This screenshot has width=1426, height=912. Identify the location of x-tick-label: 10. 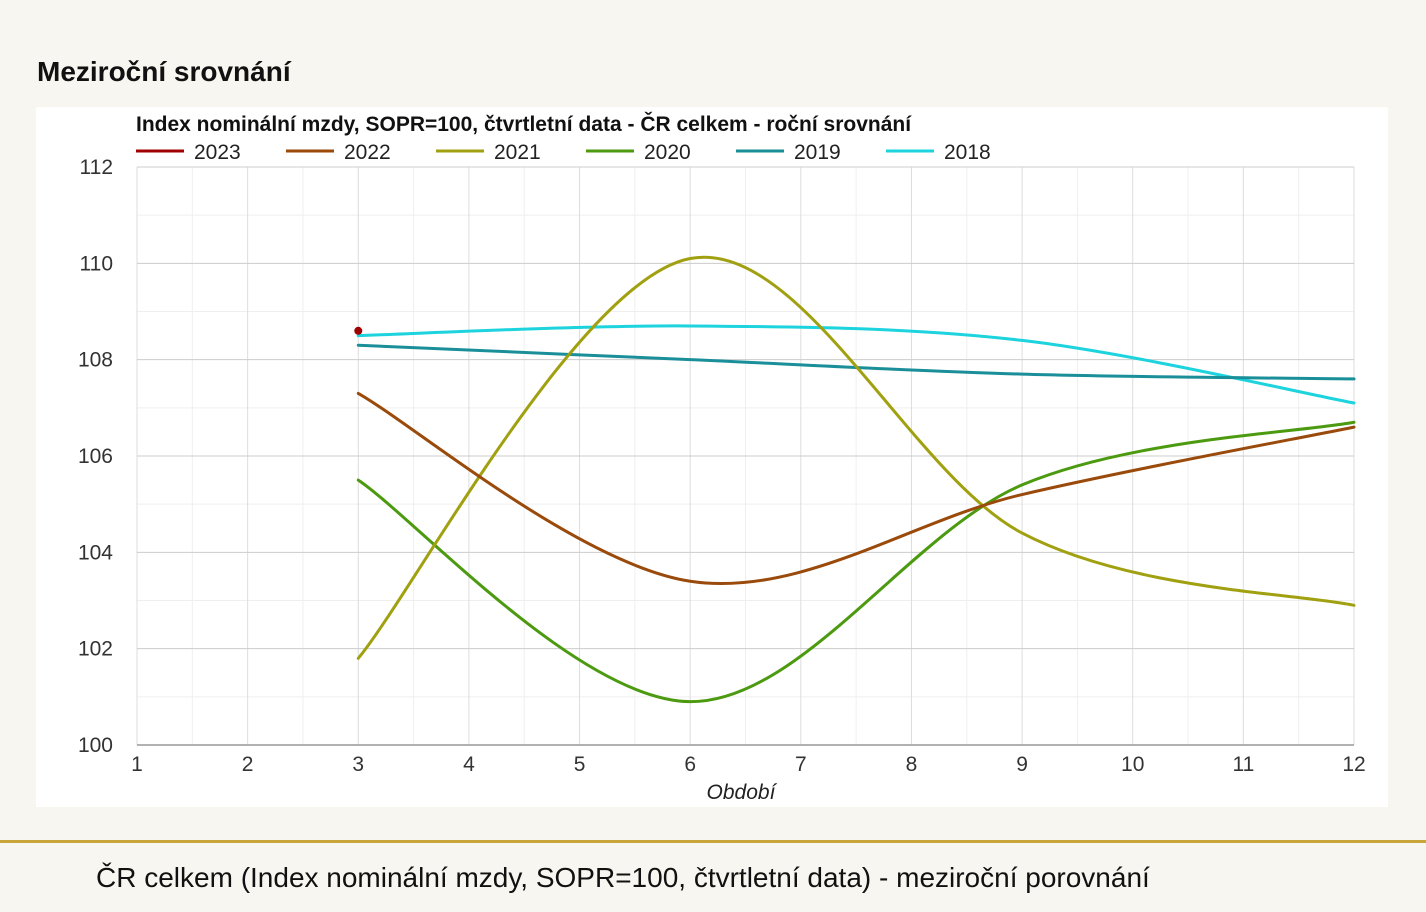
(1132, 764).